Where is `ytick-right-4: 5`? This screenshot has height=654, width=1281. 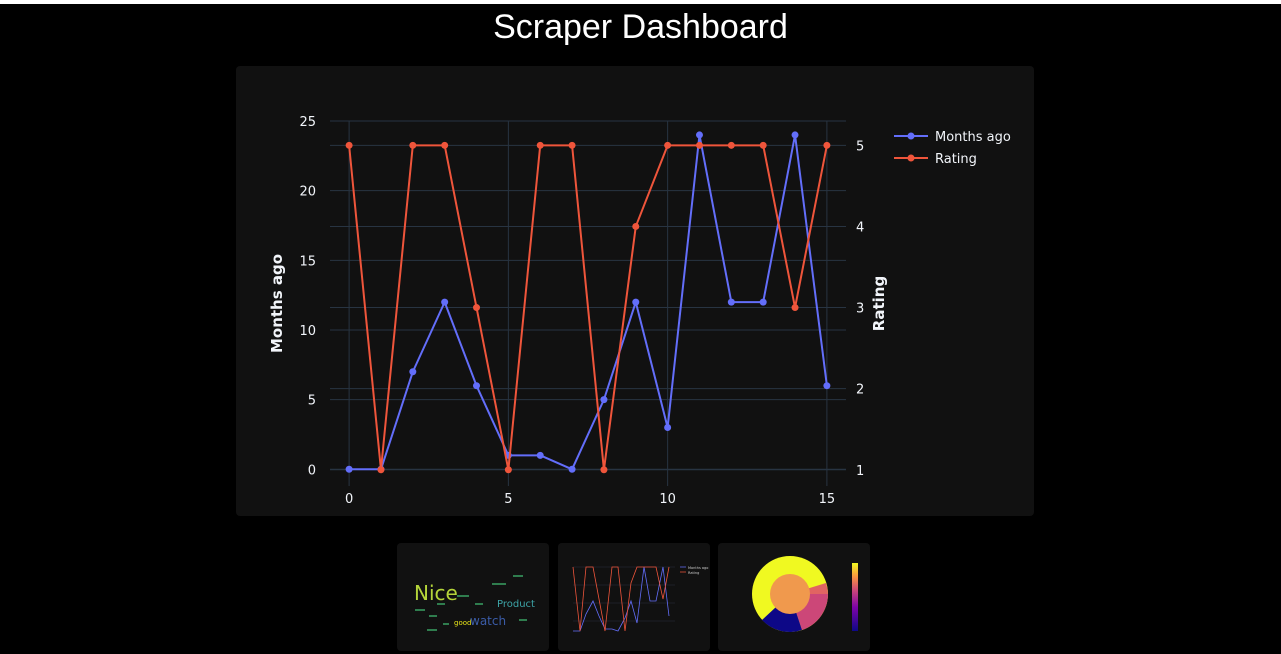
ytick-right-4: 5 is located at coordinates (860, 146).